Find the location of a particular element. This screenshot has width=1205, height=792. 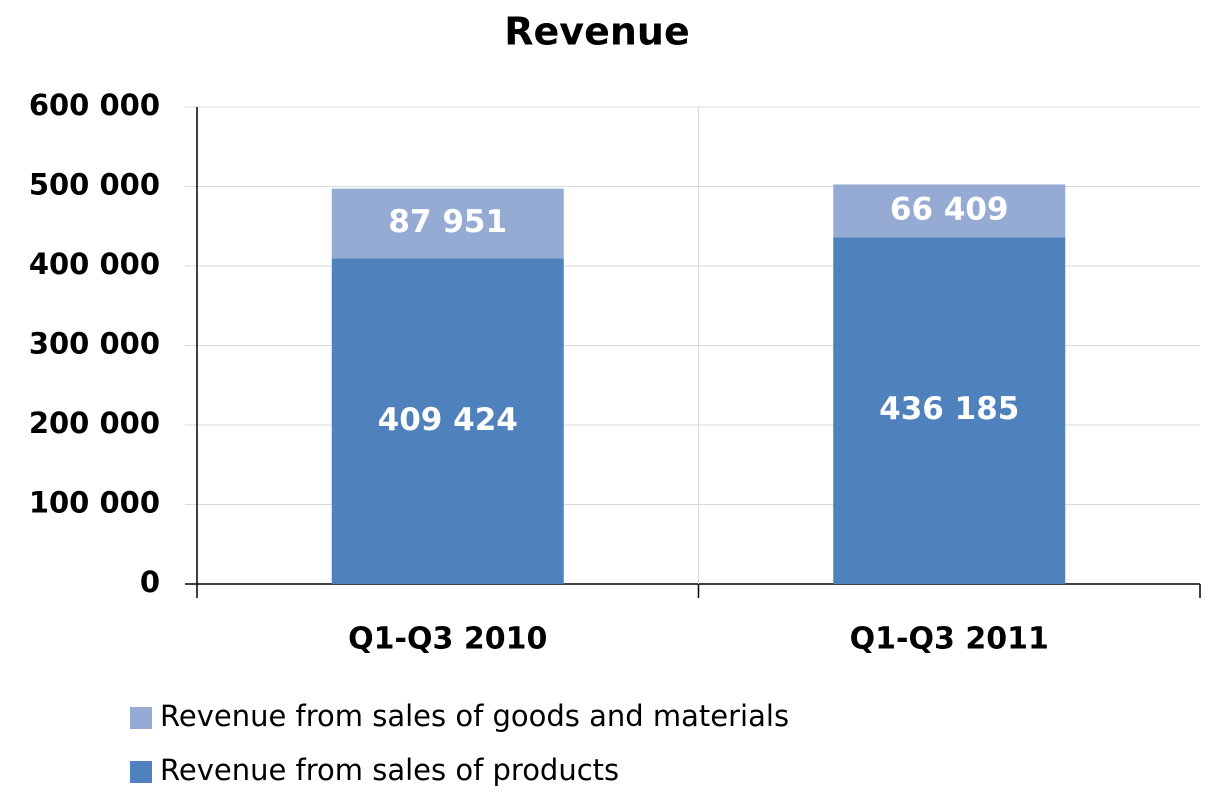

x-tick-label: Q1-Q3 2010 is located at coordinates (447, 639).